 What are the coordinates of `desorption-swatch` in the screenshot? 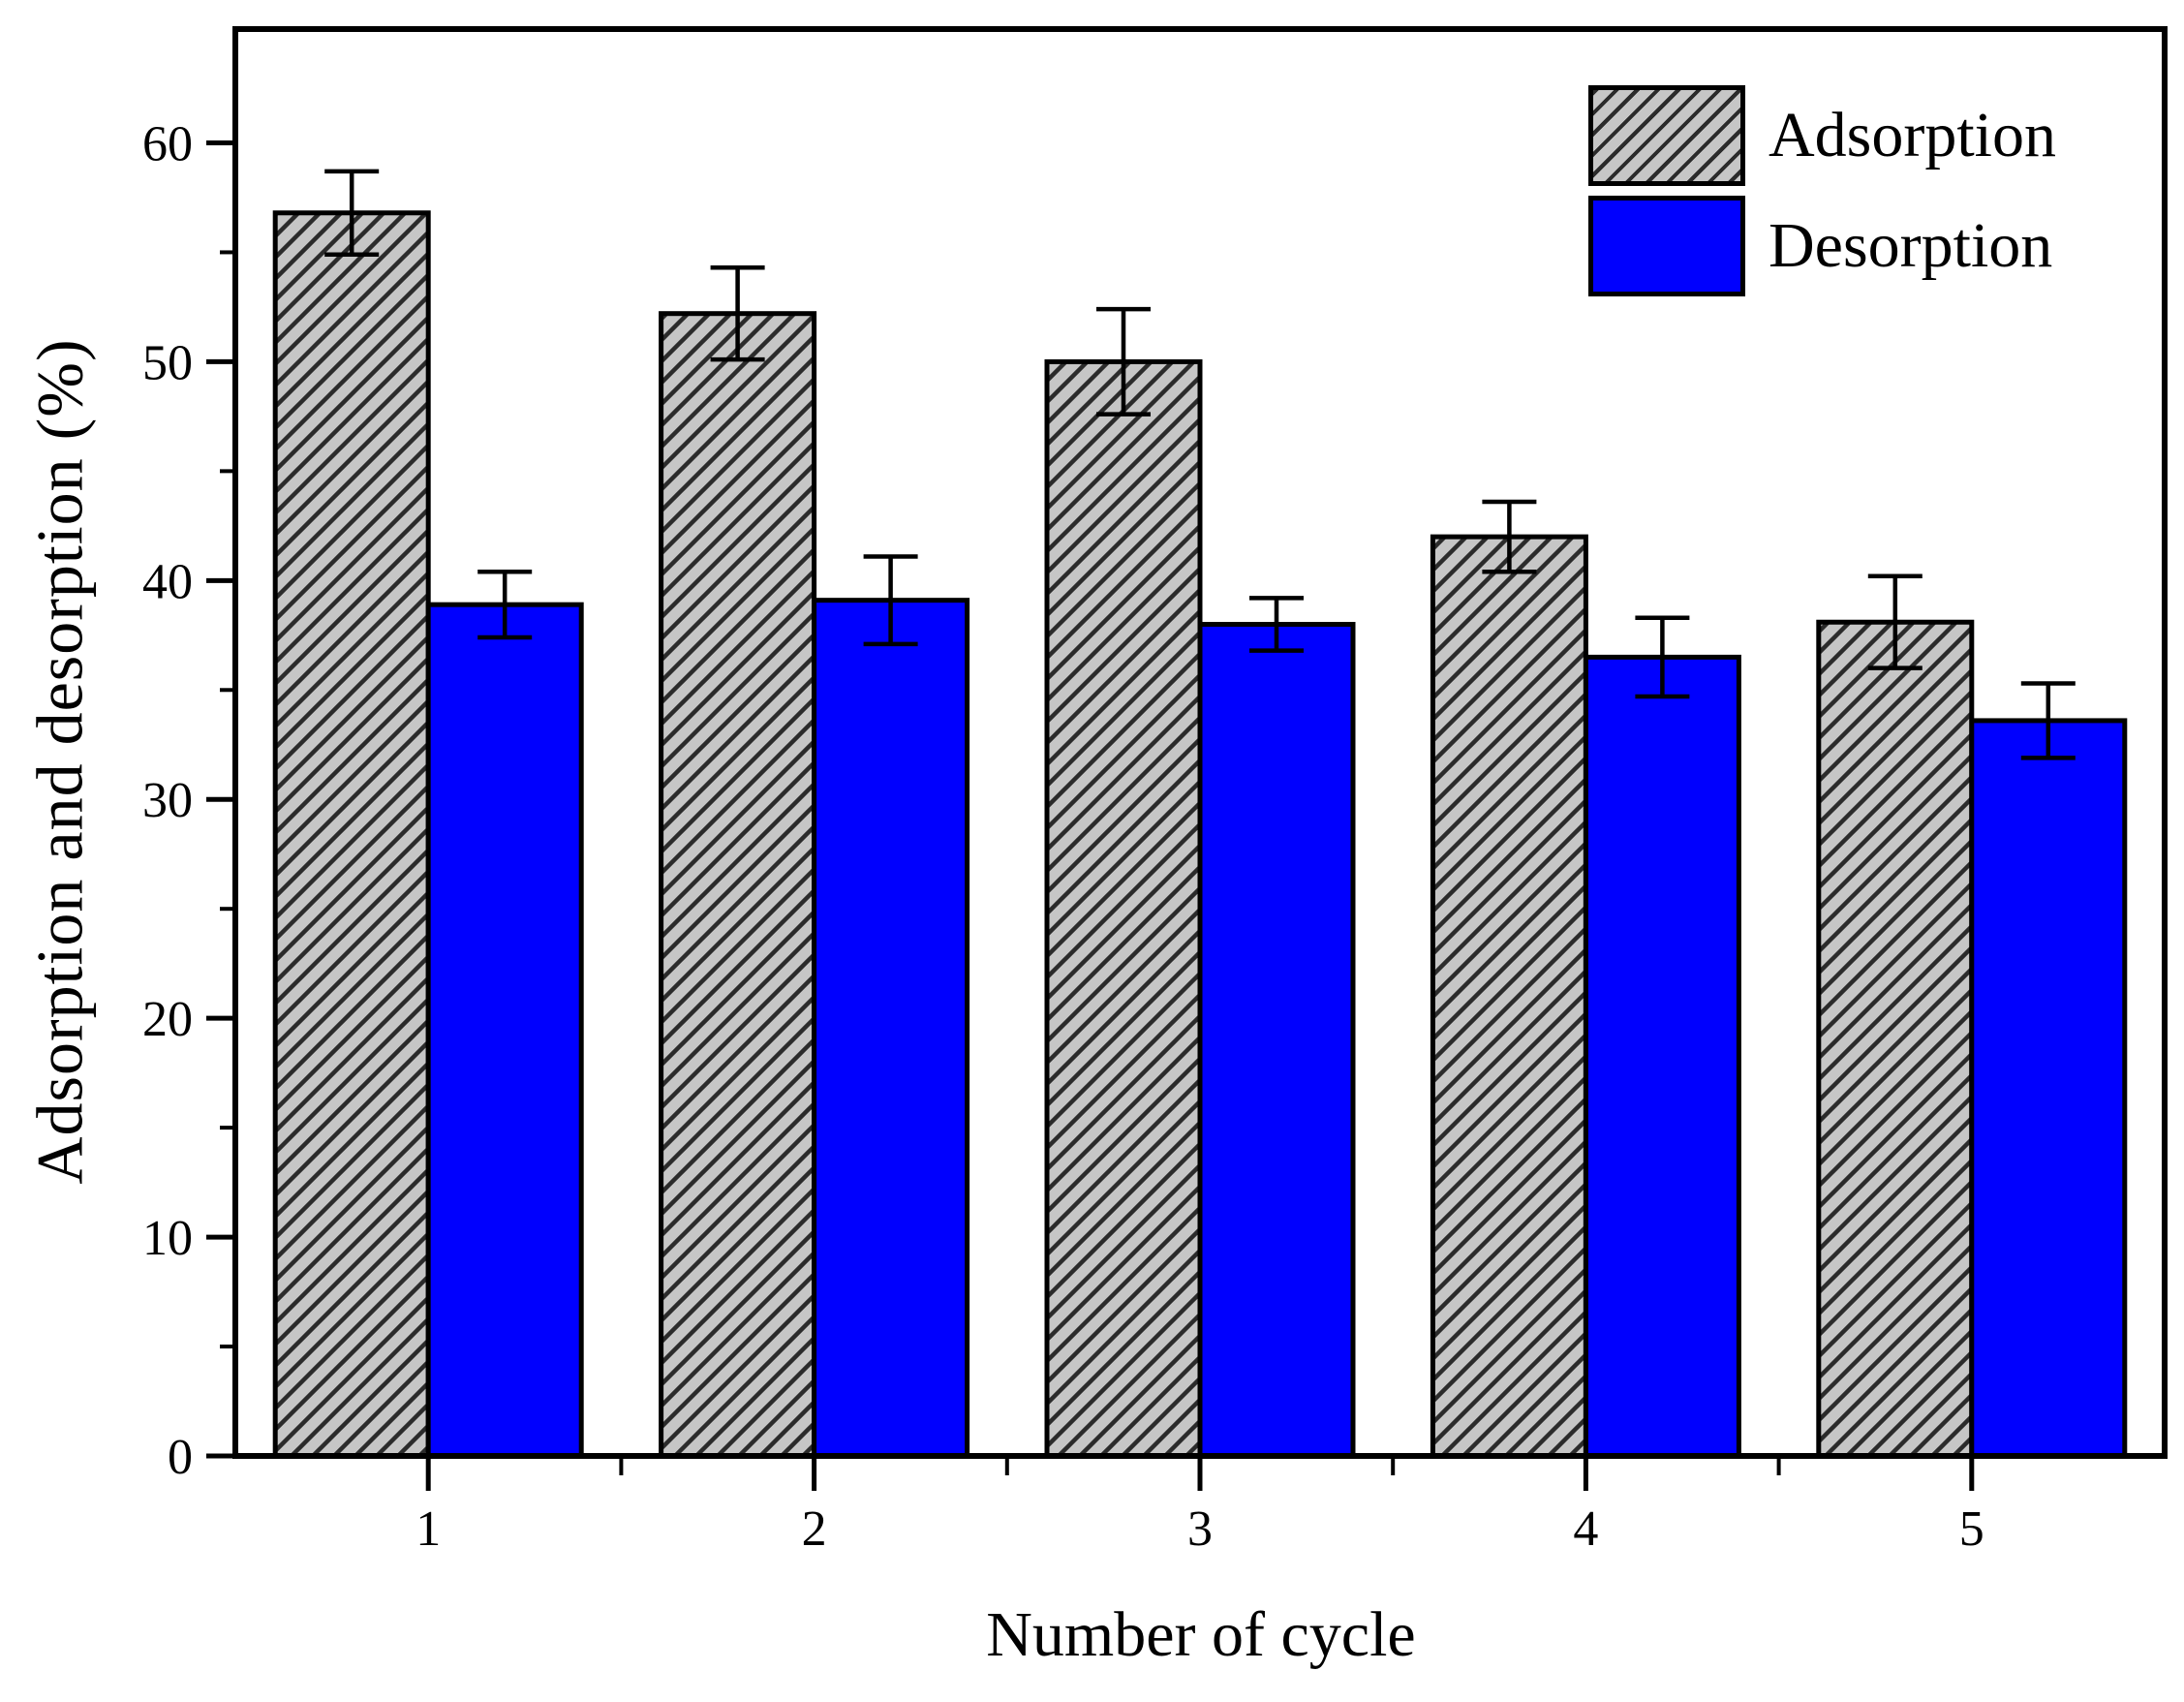 It's located at (1667, 246).